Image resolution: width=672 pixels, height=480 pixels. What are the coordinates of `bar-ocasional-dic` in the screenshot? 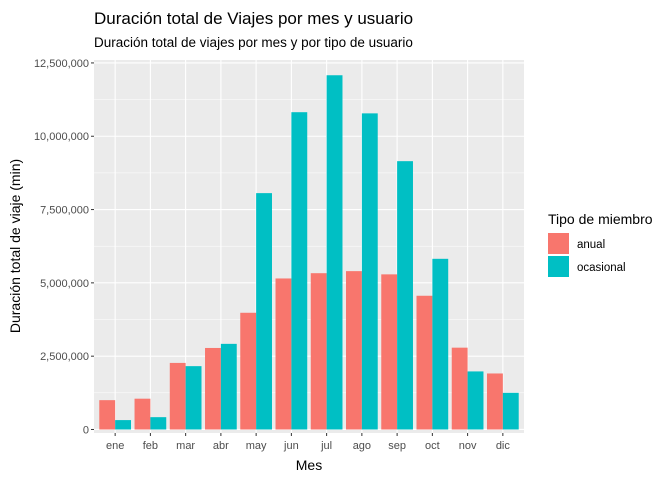 It's located at (510, 411).